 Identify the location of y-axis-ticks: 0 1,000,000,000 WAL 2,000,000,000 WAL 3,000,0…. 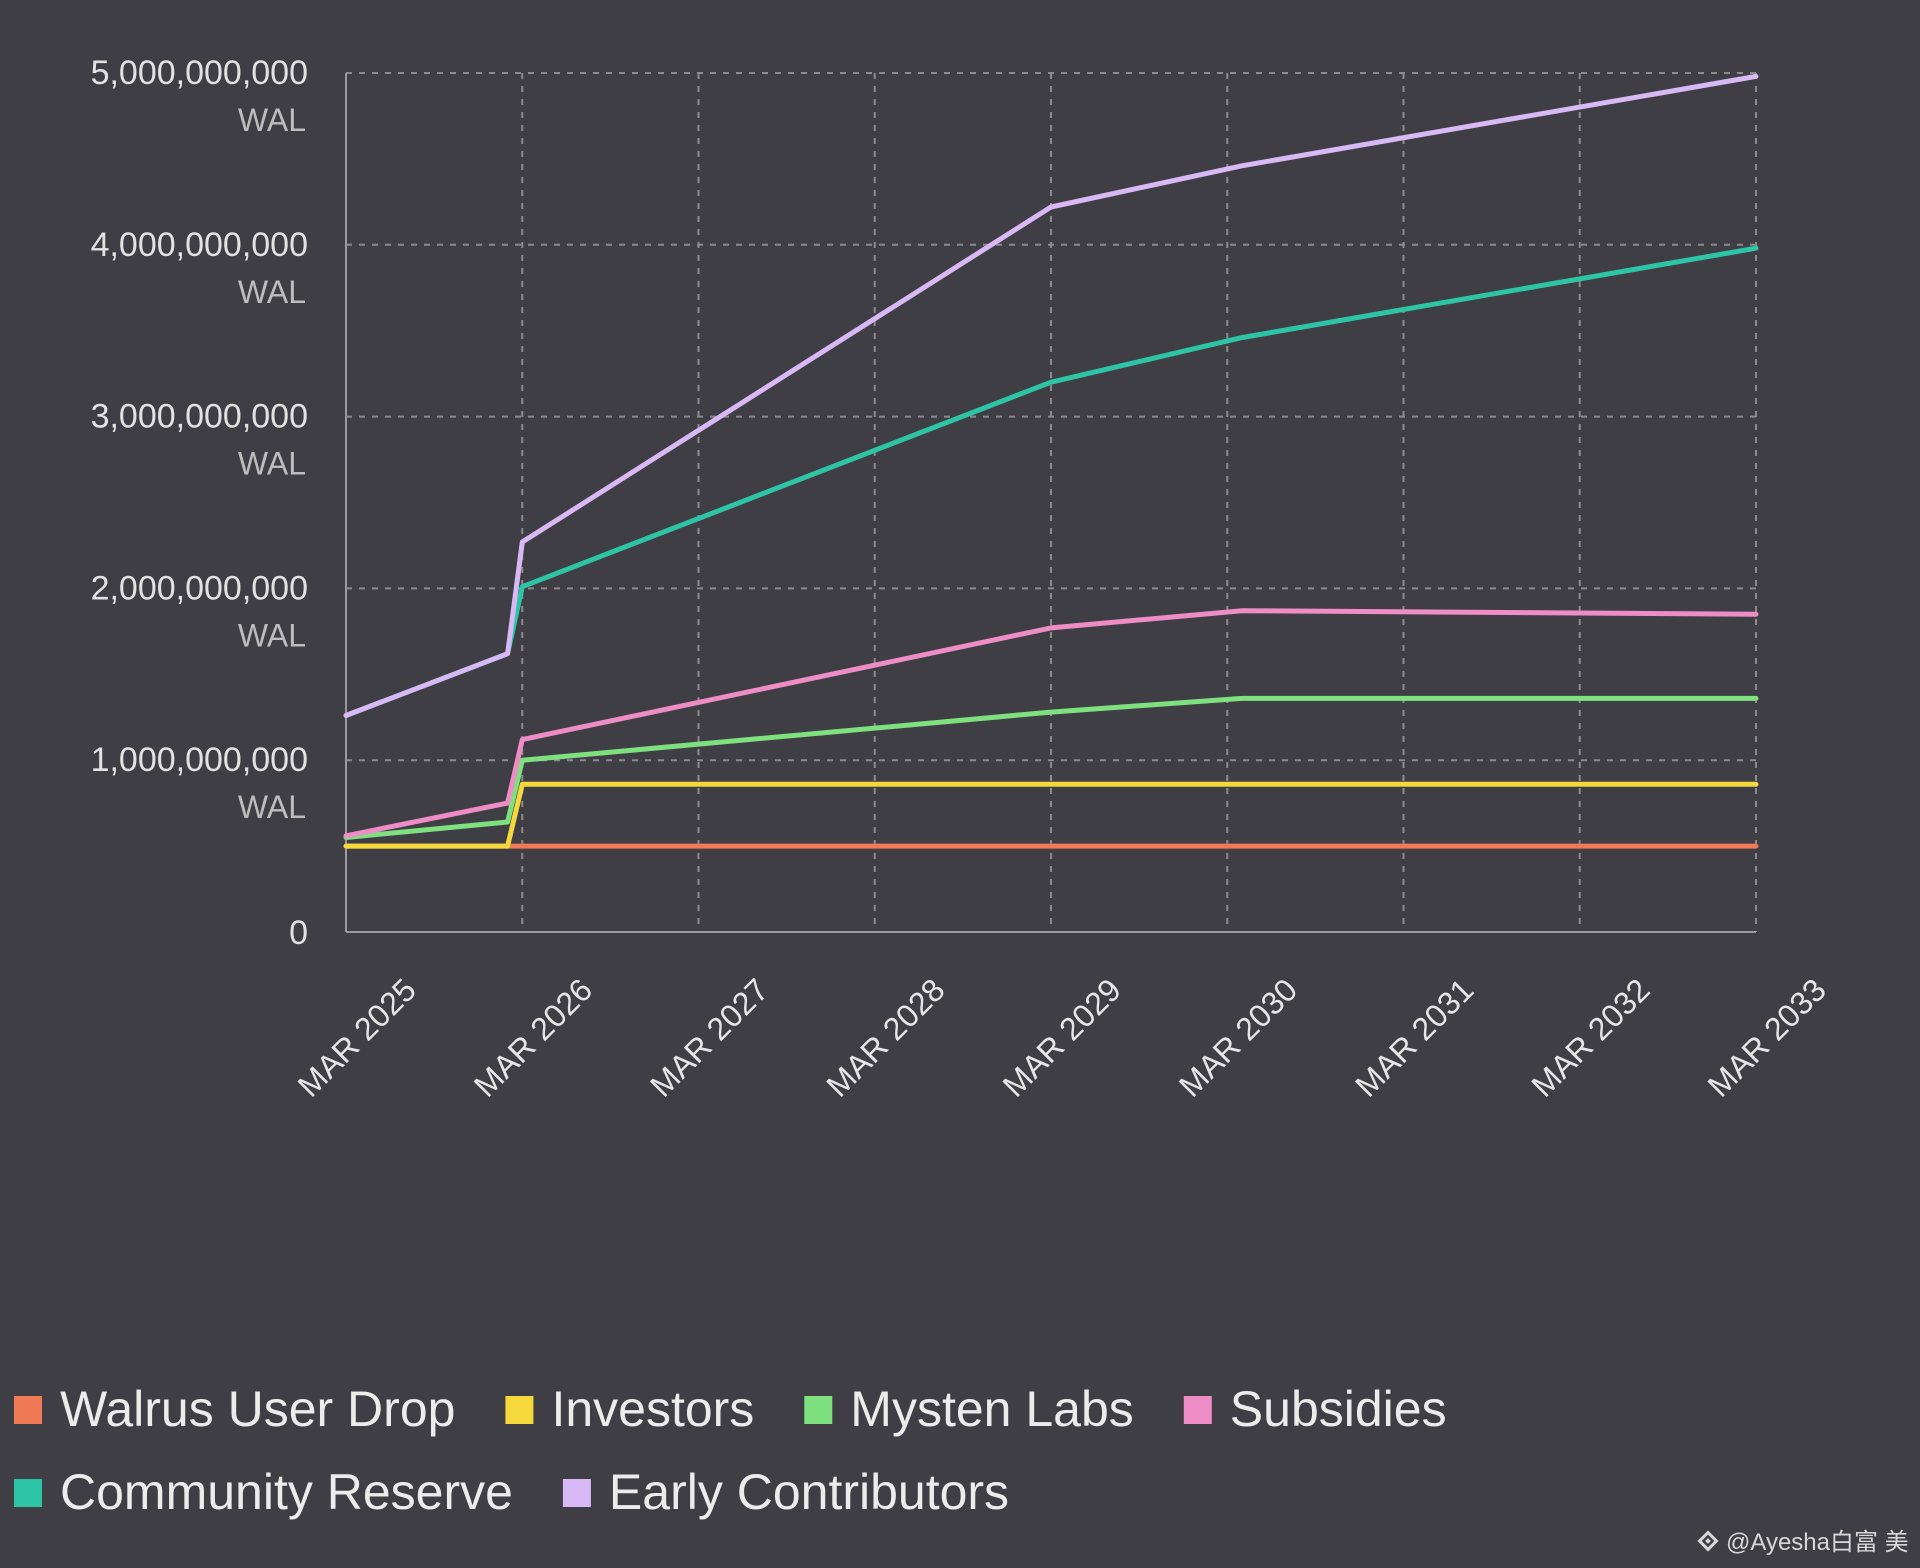
(199, 503).